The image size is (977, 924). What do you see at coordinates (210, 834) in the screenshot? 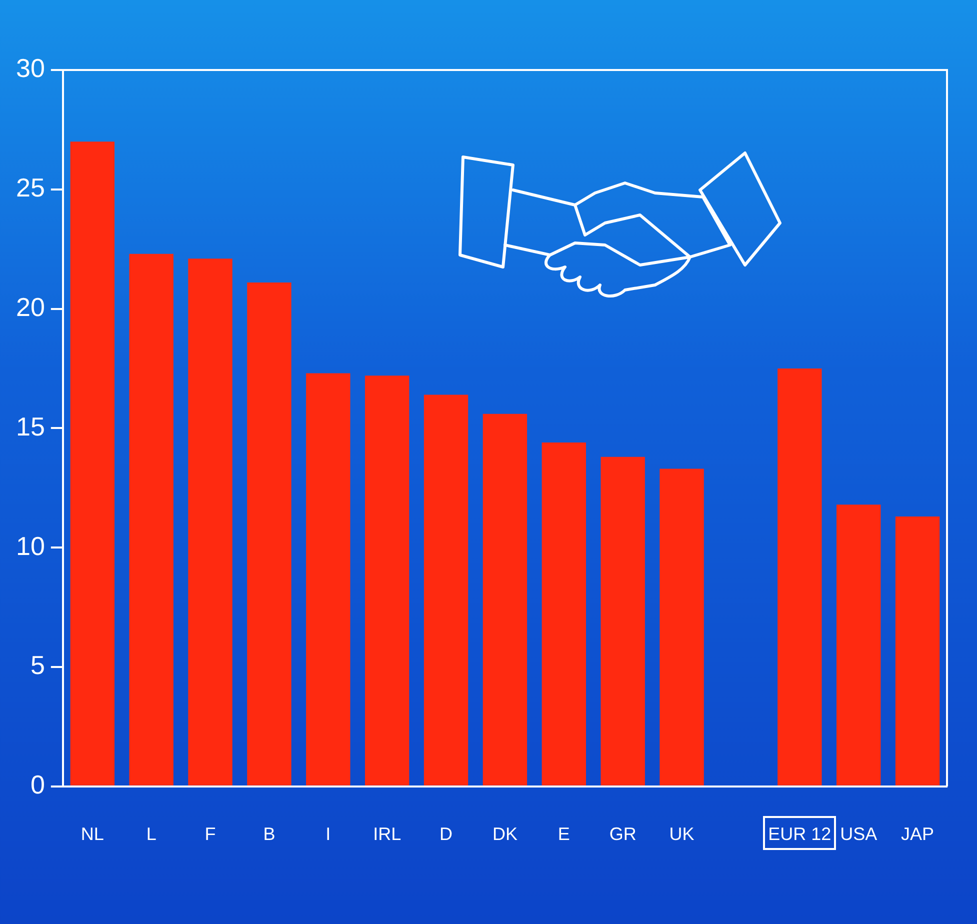
I see `x-tick-label: F` at bounding box center [210, 834].